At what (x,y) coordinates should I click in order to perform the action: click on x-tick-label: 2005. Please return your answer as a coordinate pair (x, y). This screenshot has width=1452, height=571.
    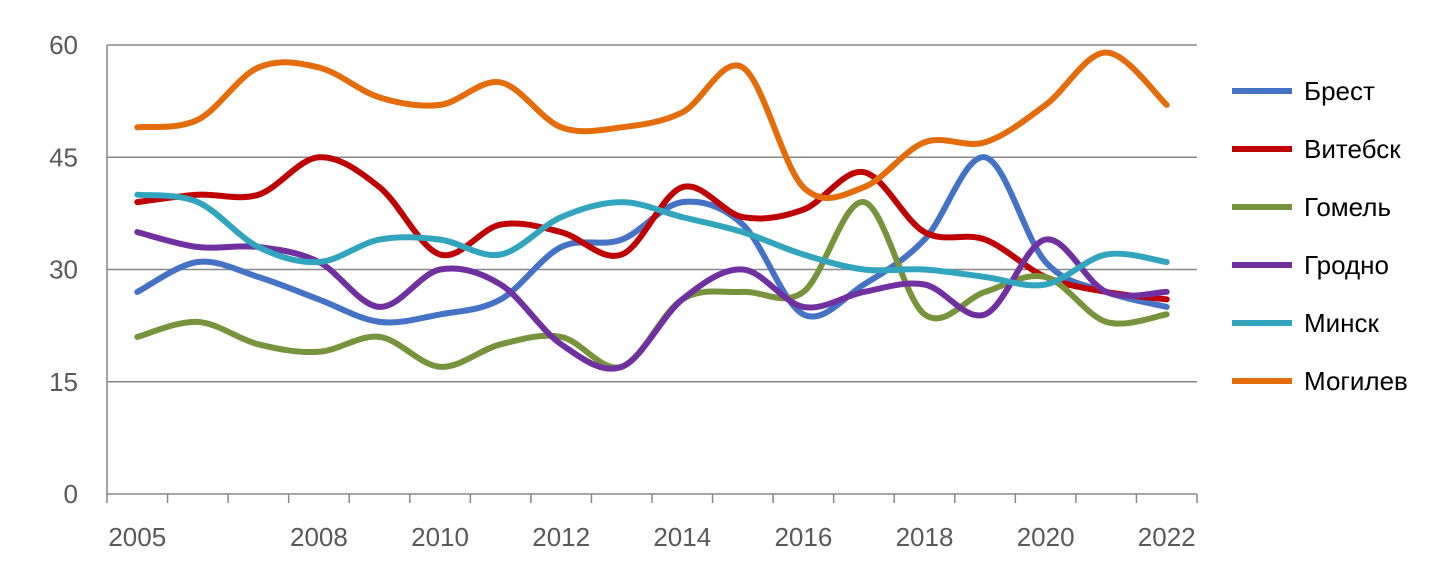
    Looking at the image, I should click on (137, 537).